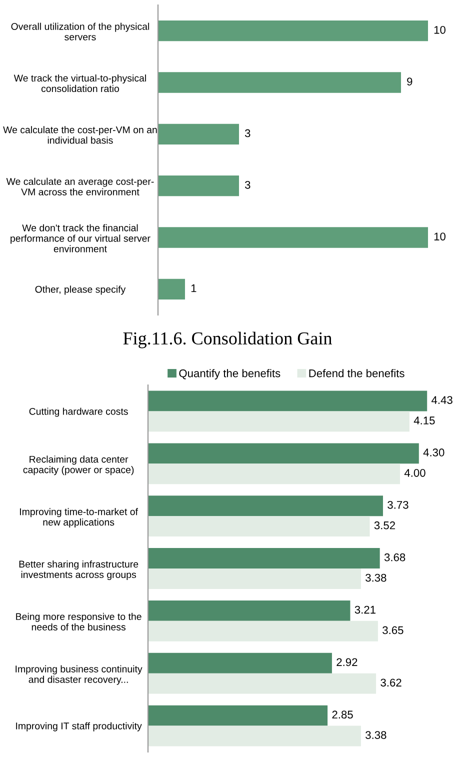 This screenshot has width=455, height=757. What do you see at coordinates (384, 525) in the screenshot?
I see `data-label: 3.52` at bounding box center [384, 525].